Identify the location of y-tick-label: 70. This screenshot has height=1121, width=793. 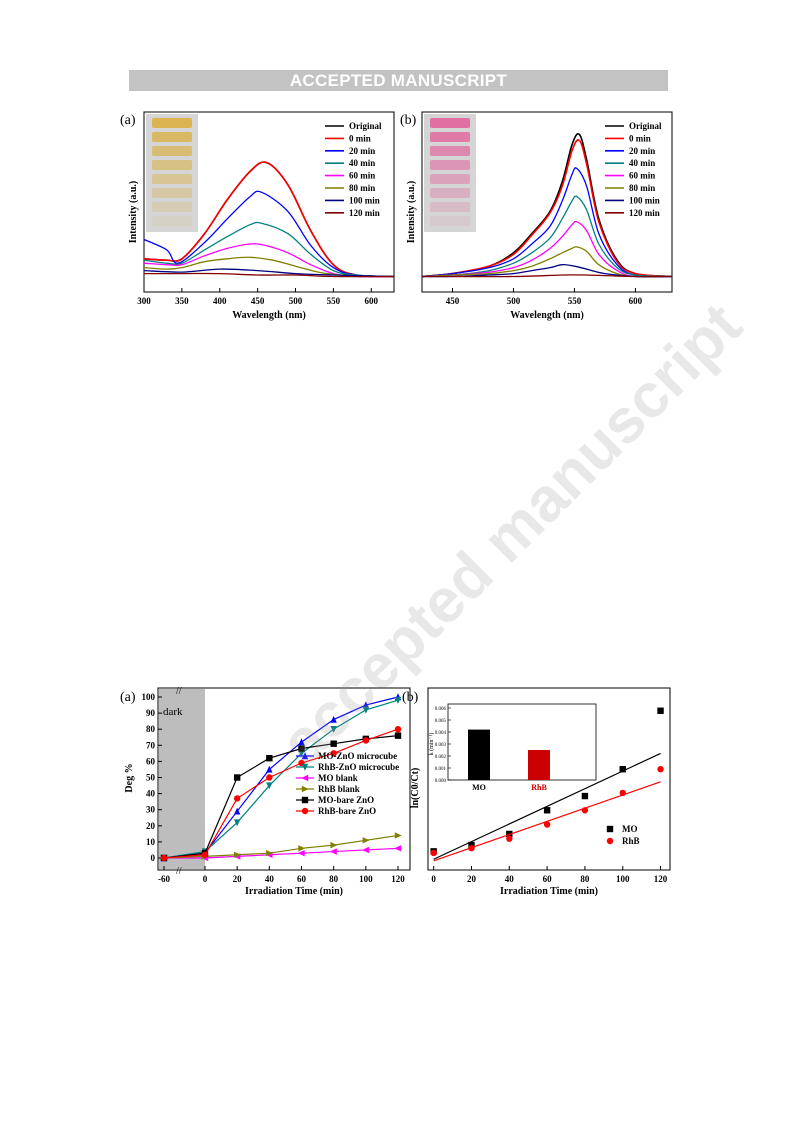
(151, 745).